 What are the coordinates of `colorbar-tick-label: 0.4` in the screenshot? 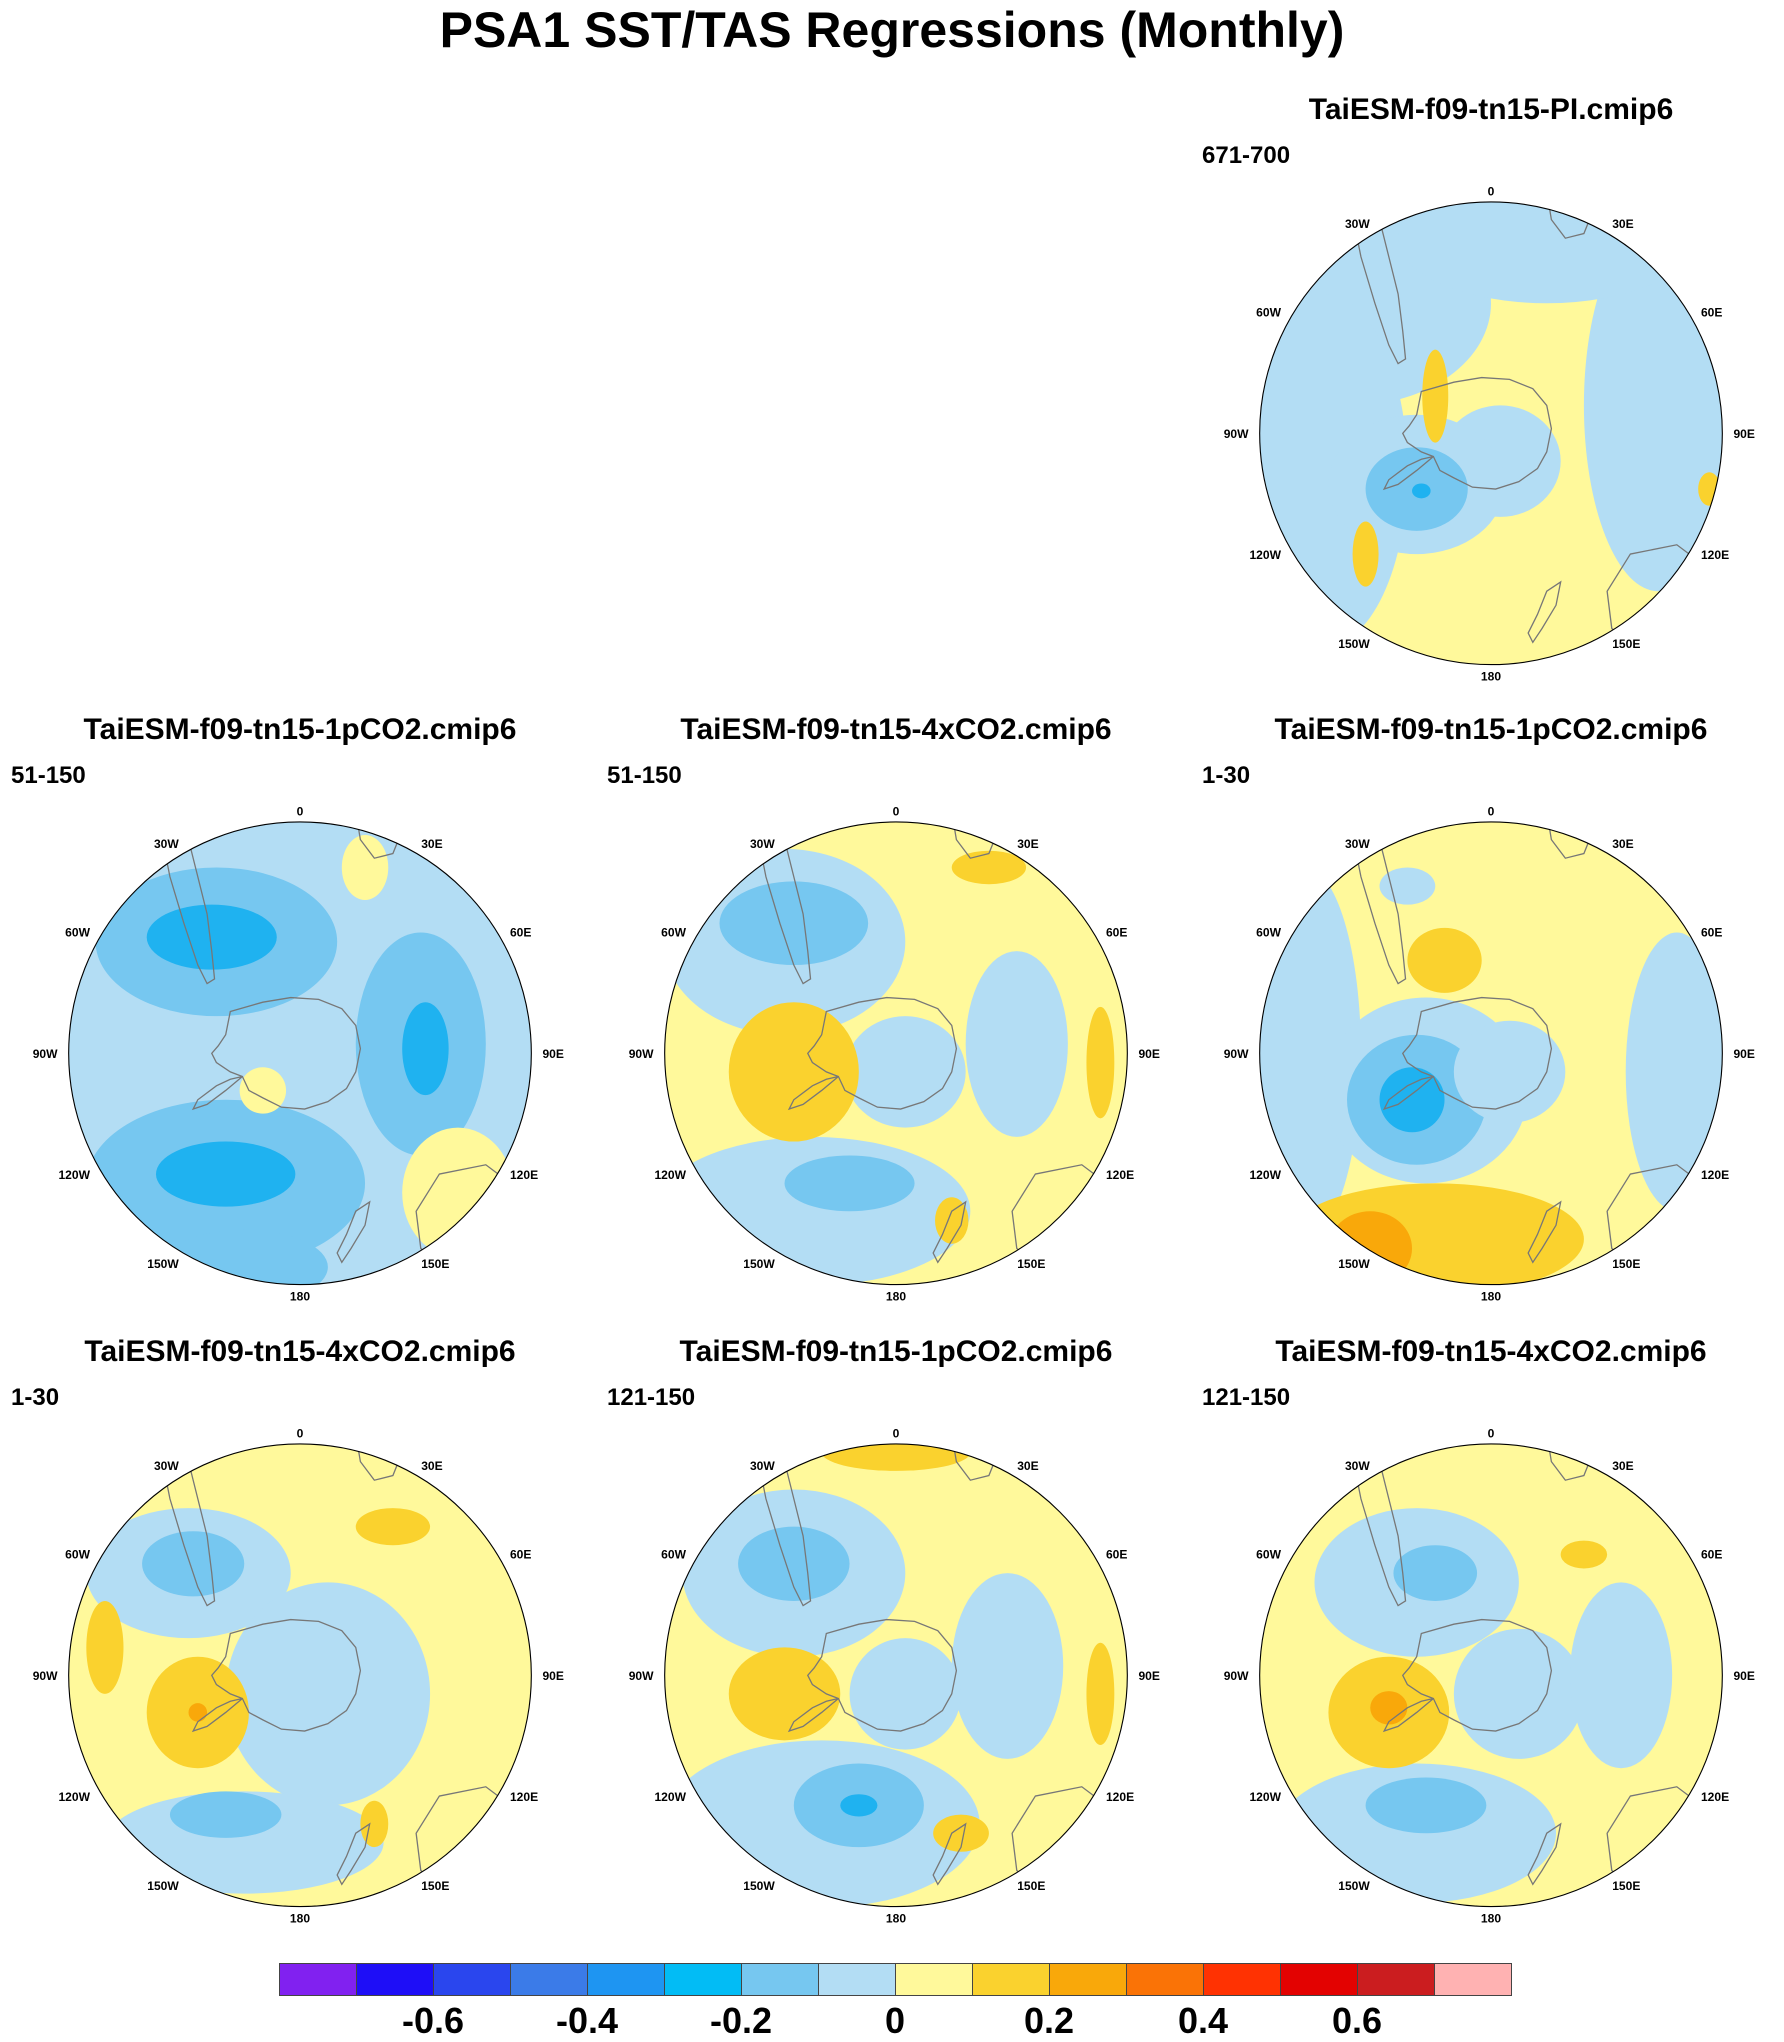 It's located at (1203, 2020).